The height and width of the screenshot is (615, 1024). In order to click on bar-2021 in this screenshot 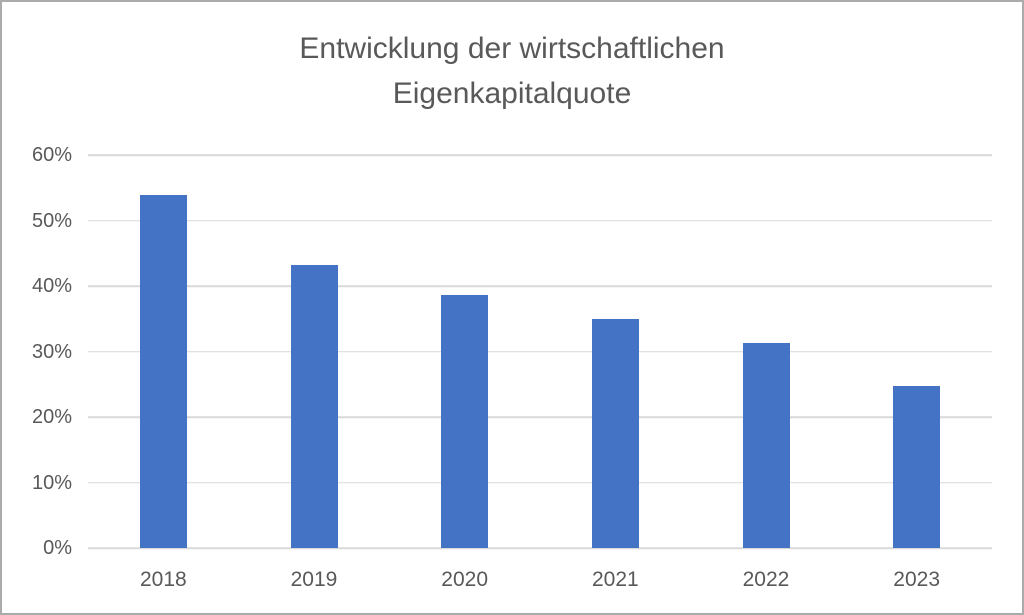, I will do `click(615, 433)`.